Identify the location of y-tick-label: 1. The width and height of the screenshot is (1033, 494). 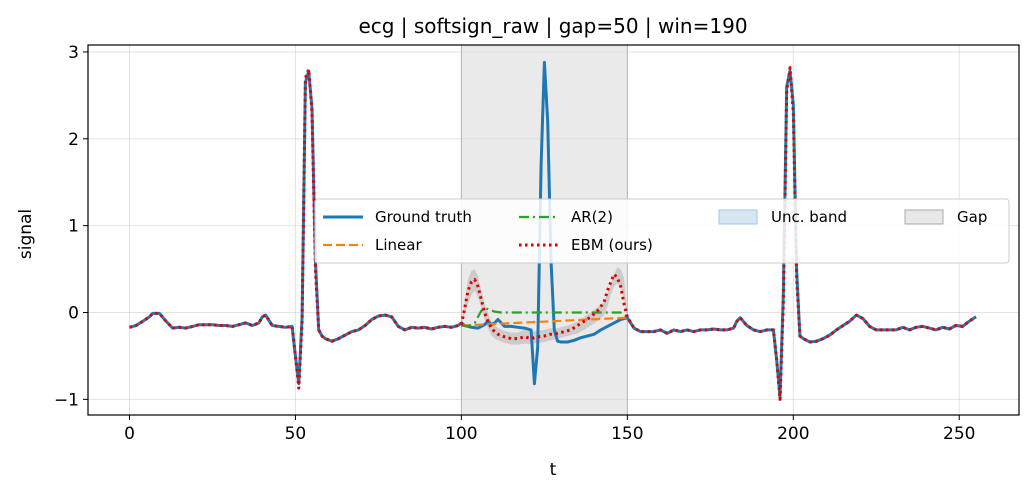
(73, 227).